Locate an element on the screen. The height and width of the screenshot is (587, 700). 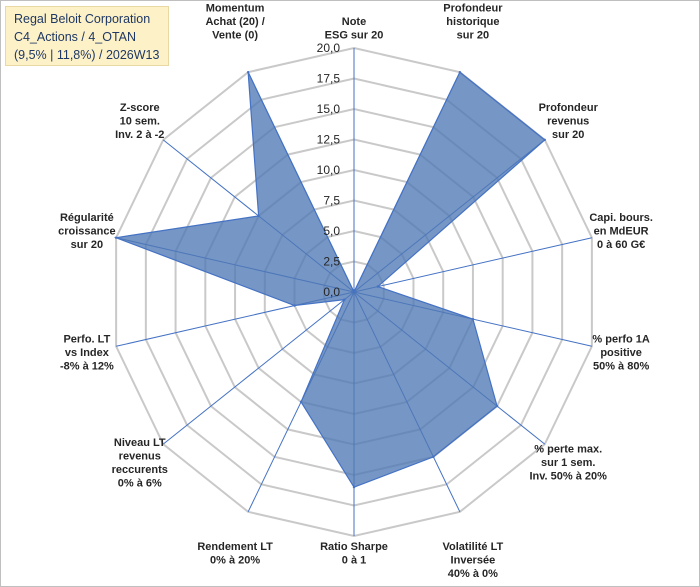
axis-label-8-line-1: 0% à 20% is located at coordinates (235, 561).